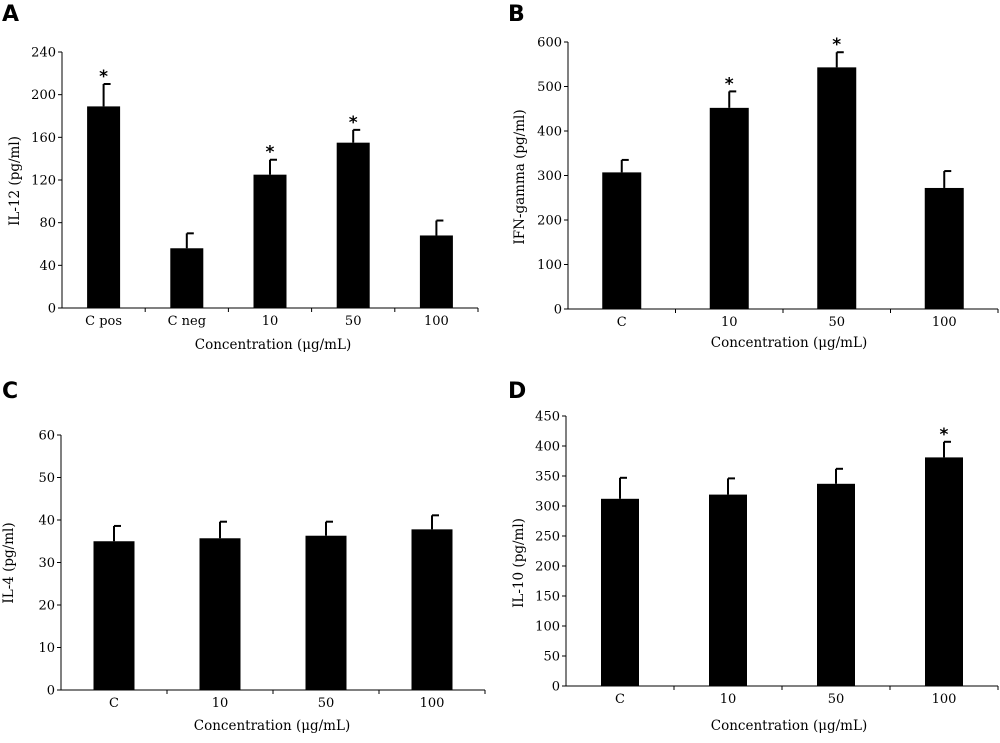  I want to click on x-tick-label-c: 50, so click(326, 703).